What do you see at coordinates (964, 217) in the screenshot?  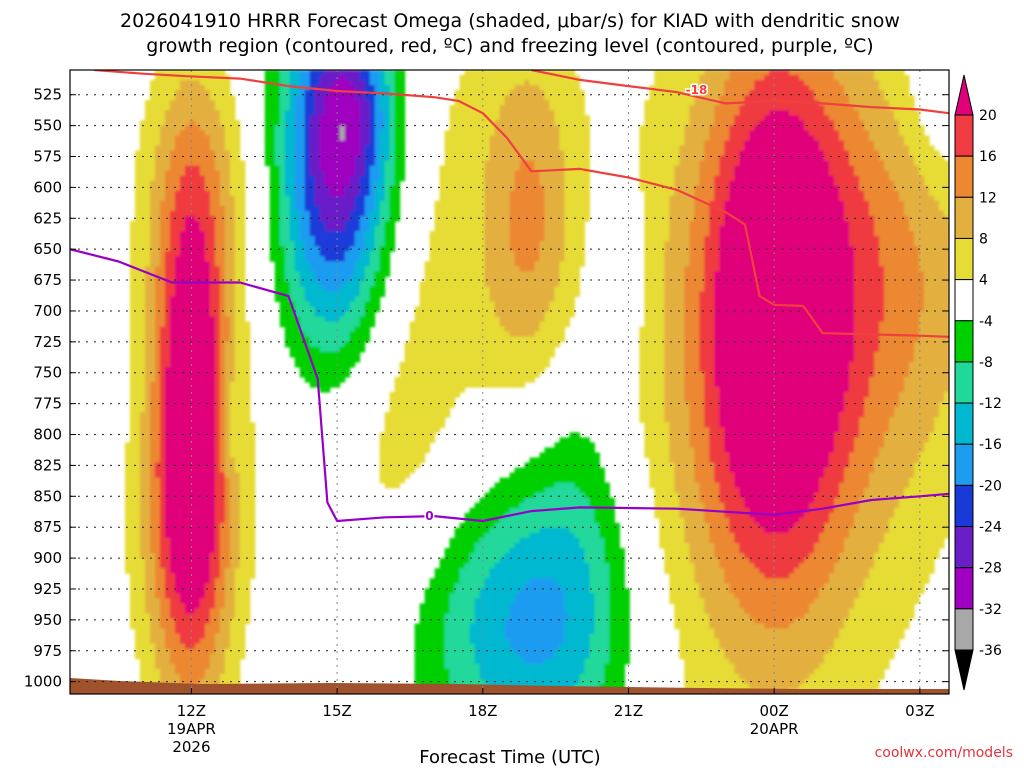 I see `colorbar-bin` at bounding box center [964, 217].